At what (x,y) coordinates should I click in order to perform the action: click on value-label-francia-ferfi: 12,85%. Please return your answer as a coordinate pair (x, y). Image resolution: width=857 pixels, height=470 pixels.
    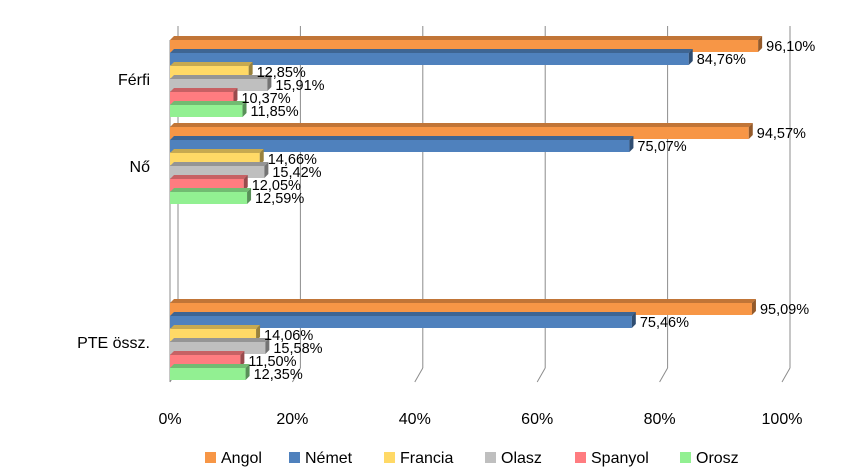
    Looking at the image, I should click on (281, 73).